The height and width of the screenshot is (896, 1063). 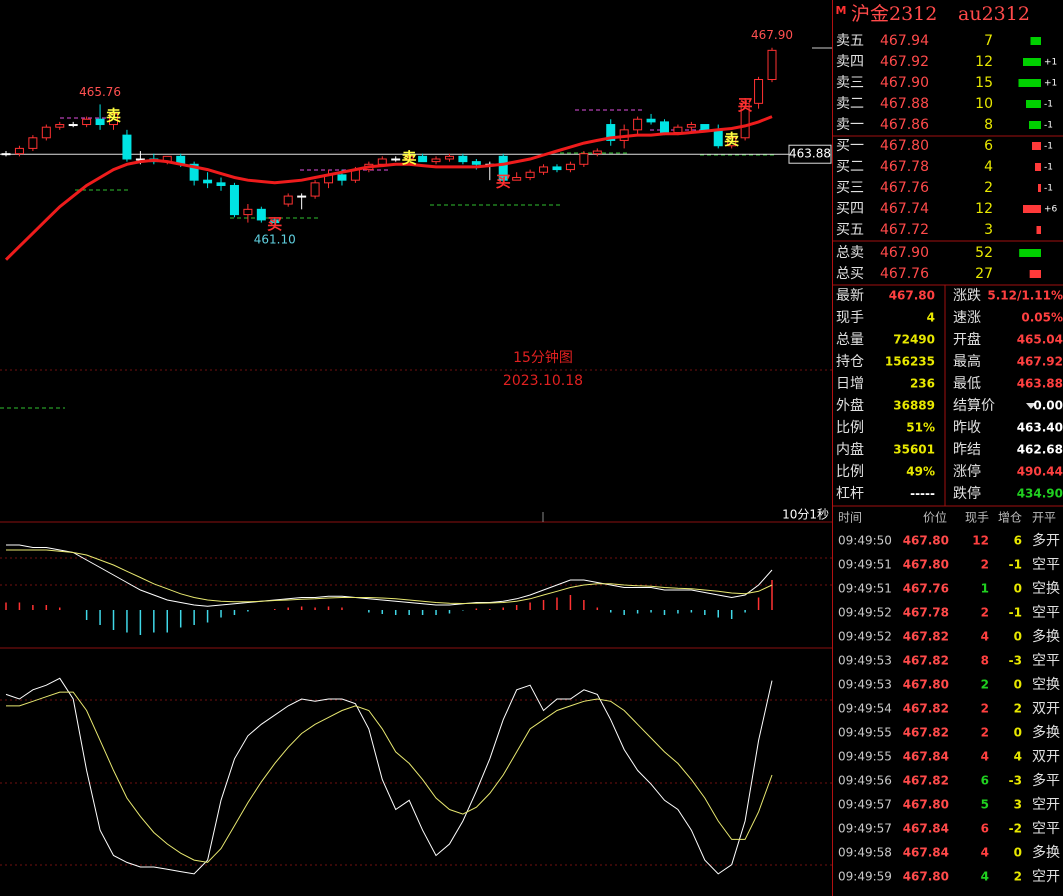 I want to click on book-label: 买一, so click(x=850, y=146).